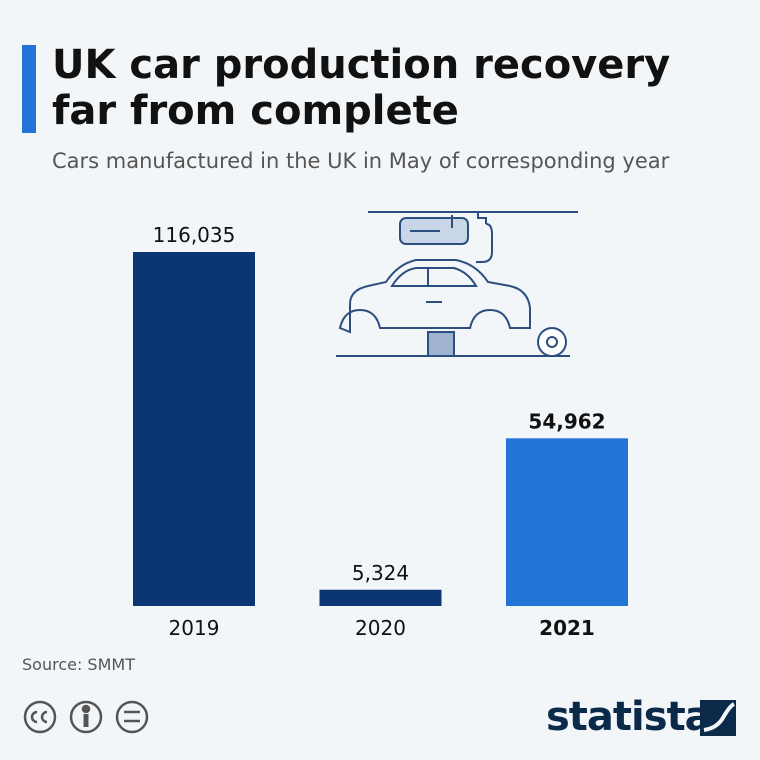 The image size is (760, 760). What do you see at coordinates (194, 628) in the screenshot?
I see `x-tick-label: 2019` at bounding box center [194, 628].